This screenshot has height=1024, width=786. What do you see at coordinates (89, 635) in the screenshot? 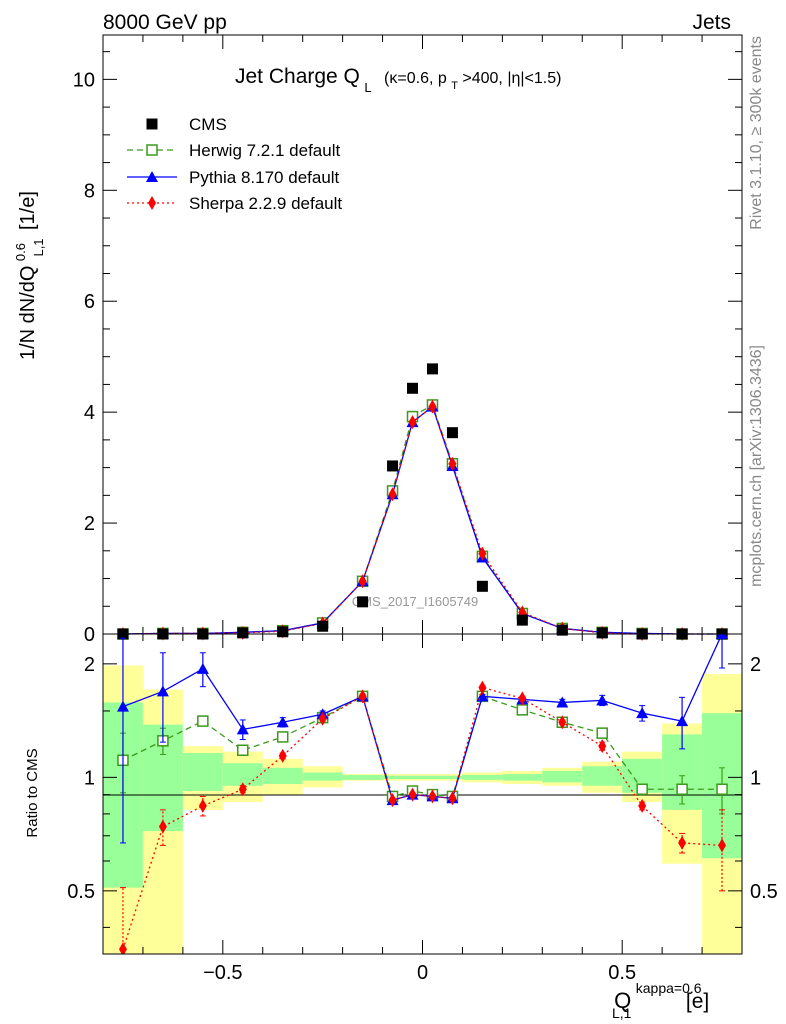
I see `main-ytick-label: 0` at bounding box center [89, 635].